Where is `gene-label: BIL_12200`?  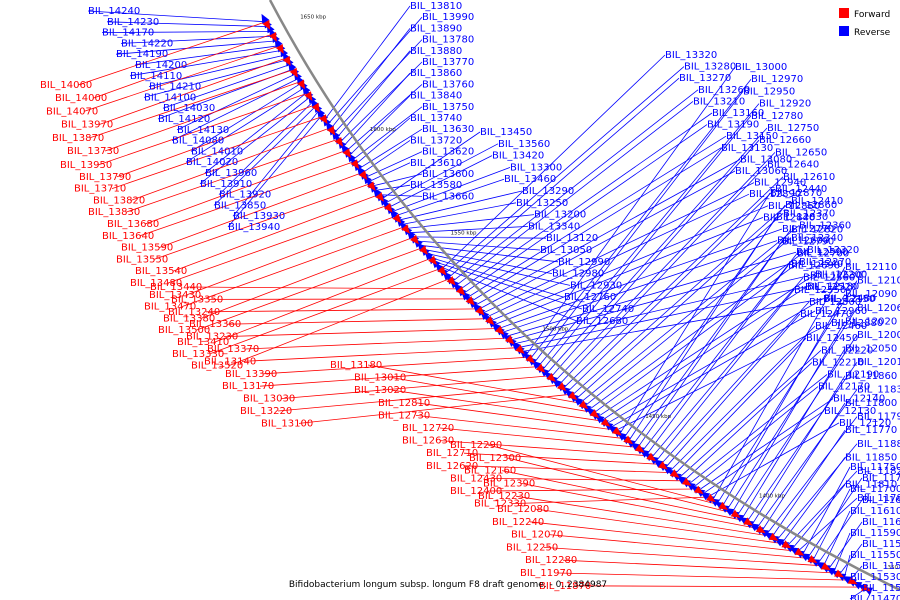 gene-label: BIL_12200 is located at coordinates (841, 274).